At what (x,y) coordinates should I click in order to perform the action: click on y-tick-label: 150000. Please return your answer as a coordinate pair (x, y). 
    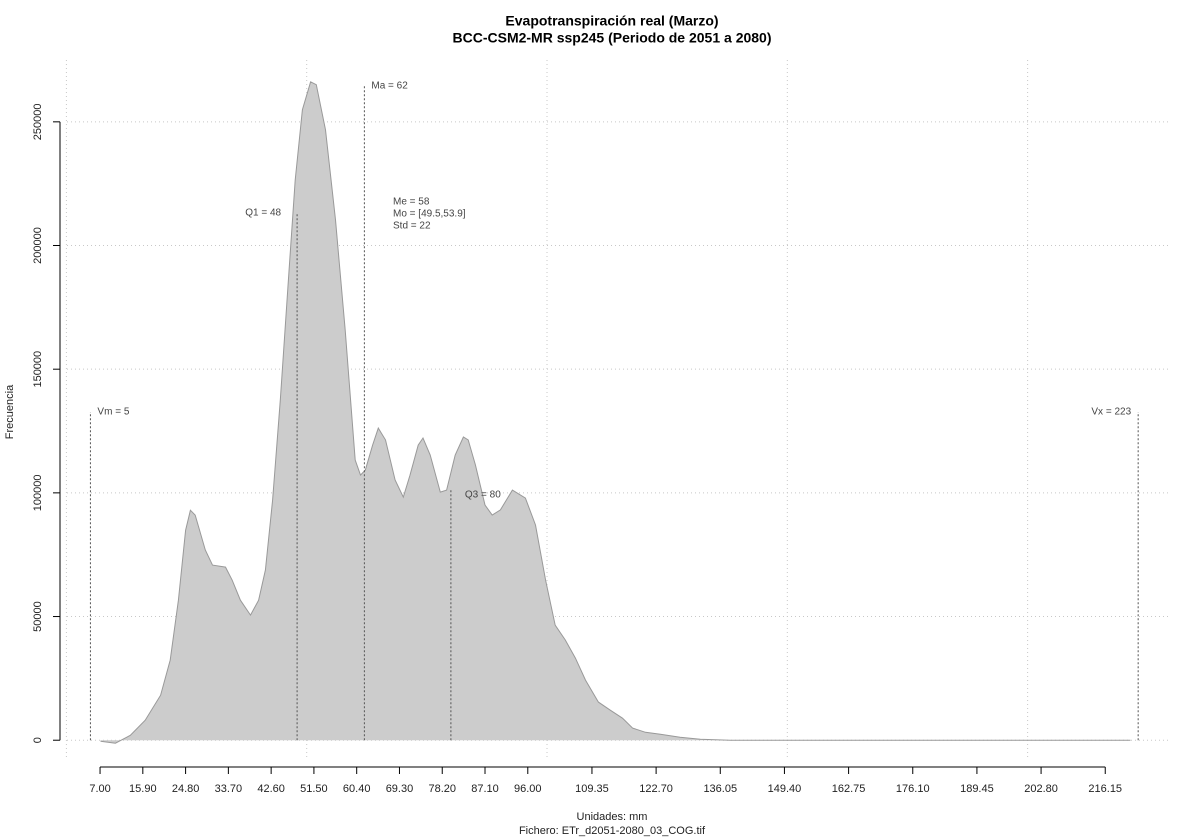
    Looking at the image, I should click on (38, 369).